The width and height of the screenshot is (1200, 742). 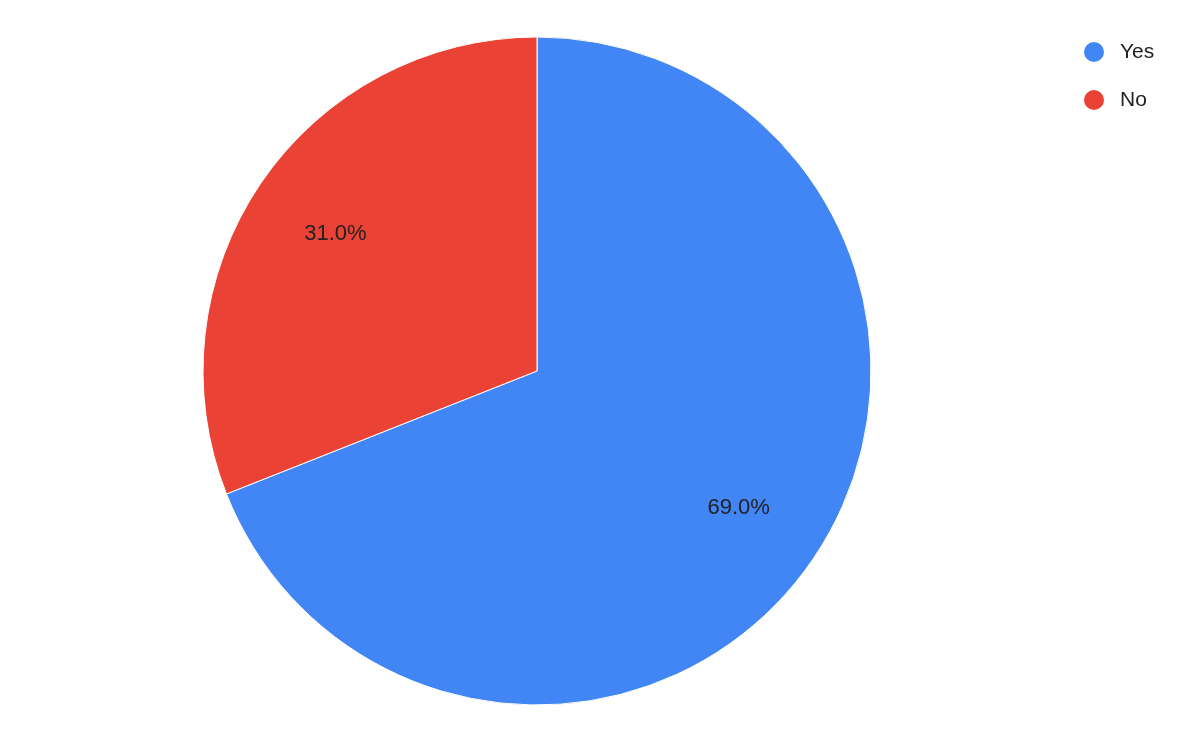 What do you see at coordinates (1133, 98) in the screenshot?
I see `legend-label: No` at bounding box center [1133, 98].